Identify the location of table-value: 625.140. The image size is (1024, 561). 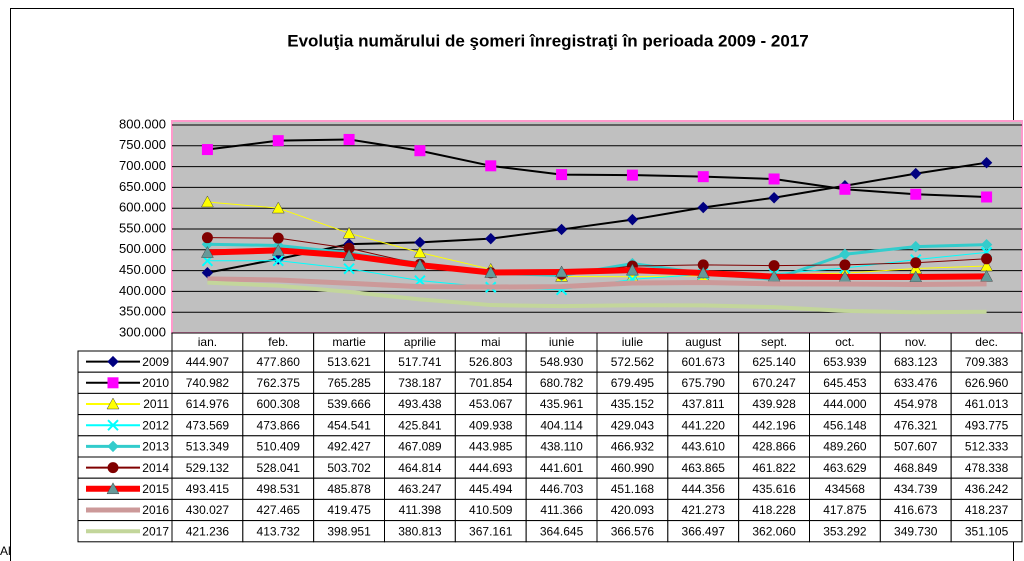
(774, 362).